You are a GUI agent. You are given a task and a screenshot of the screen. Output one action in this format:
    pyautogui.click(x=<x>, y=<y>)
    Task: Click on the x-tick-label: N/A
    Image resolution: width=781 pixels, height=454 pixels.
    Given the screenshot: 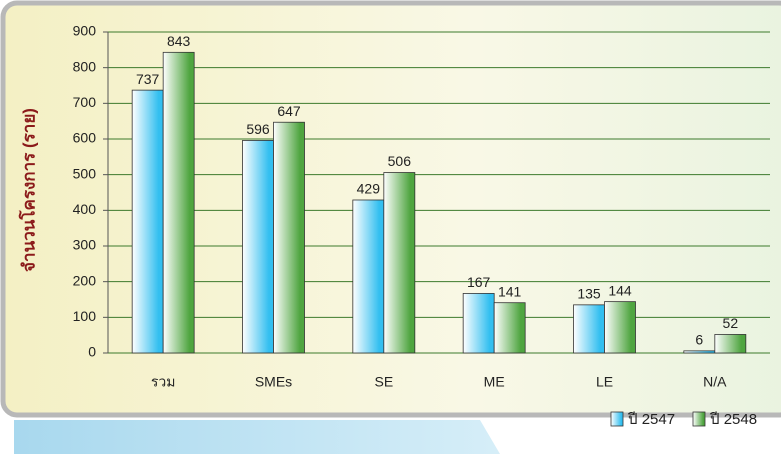 What is the action you would take?
    pyautogui.click(x=715, y=382)
    